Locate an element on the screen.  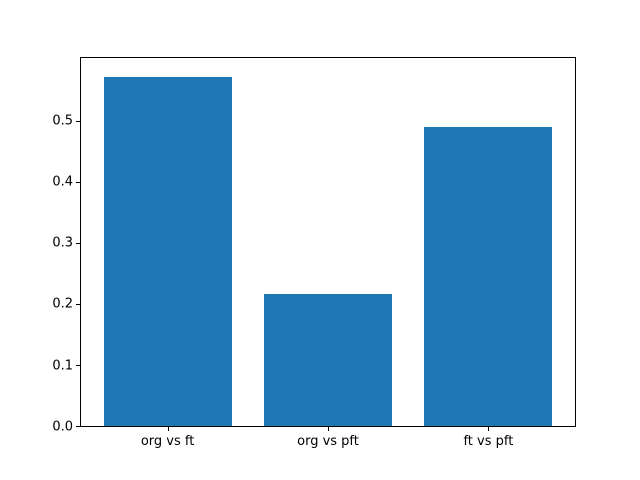
y-tick-label: 0.2 is located at coordinates (62, 304).